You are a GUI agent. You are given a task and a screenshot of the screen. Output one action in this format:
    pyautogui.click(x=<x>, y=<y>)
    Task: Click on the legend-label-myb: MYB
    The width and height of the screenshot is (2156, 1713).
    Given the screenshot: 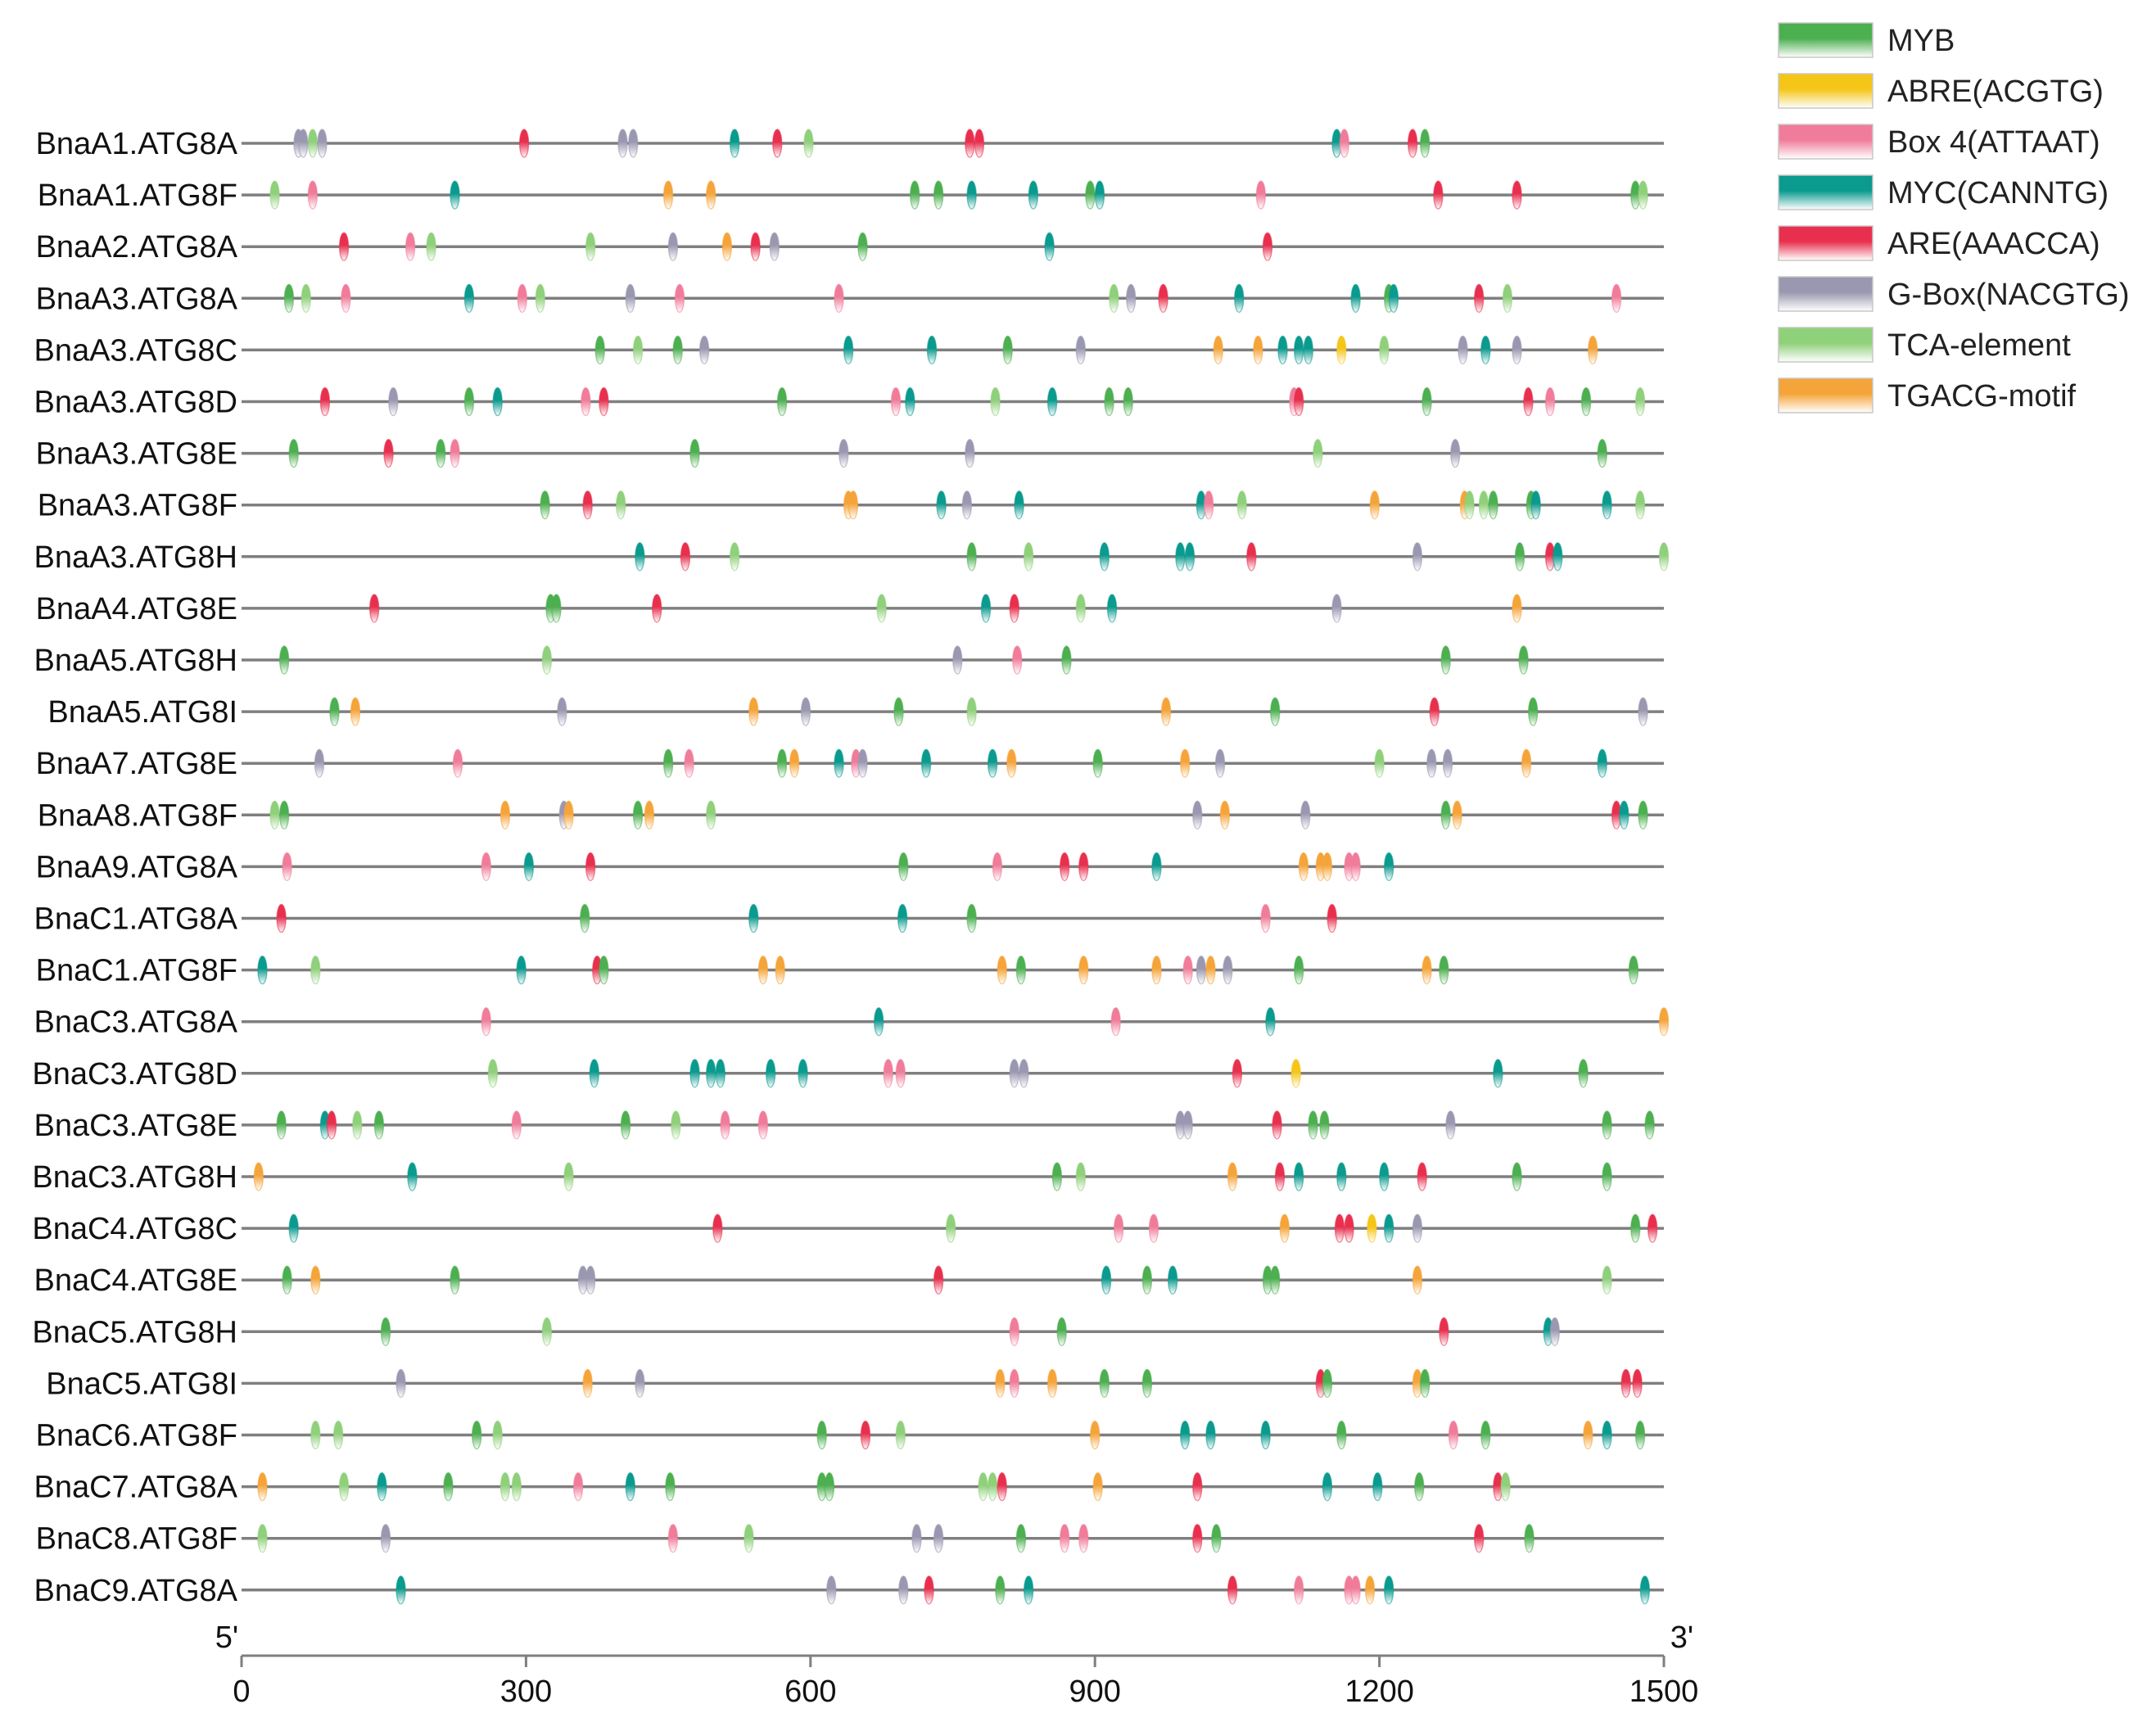 What is the action you would take?
    pyautogui.click(x=1921, y=41)
    